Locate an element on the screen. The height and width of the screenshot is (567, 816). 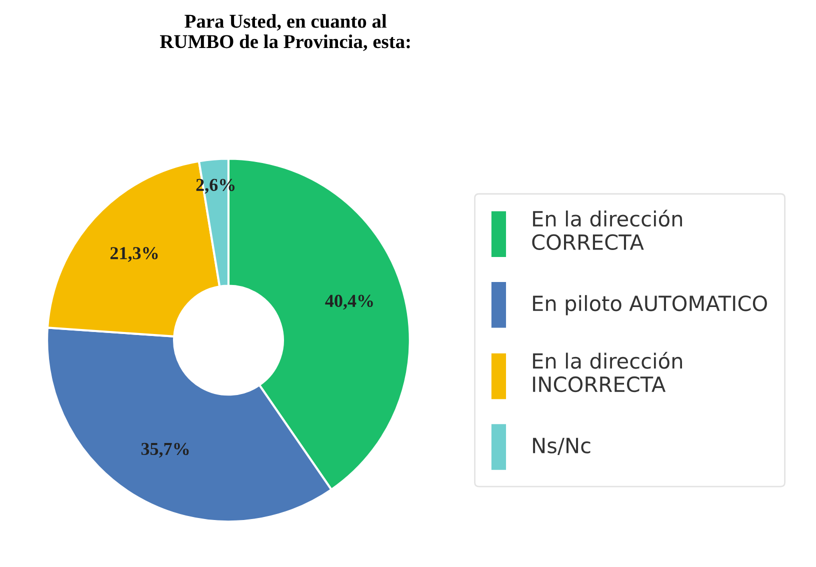
data-label: 35,7% is located at coordinates (165, 450).